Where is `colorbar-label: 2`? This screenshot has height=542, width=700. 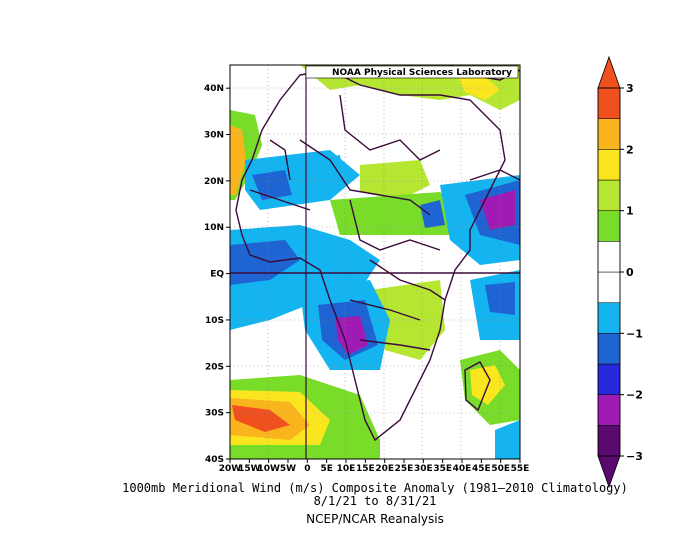 colorbar-label: 2 is located at coordinates (630, 149).